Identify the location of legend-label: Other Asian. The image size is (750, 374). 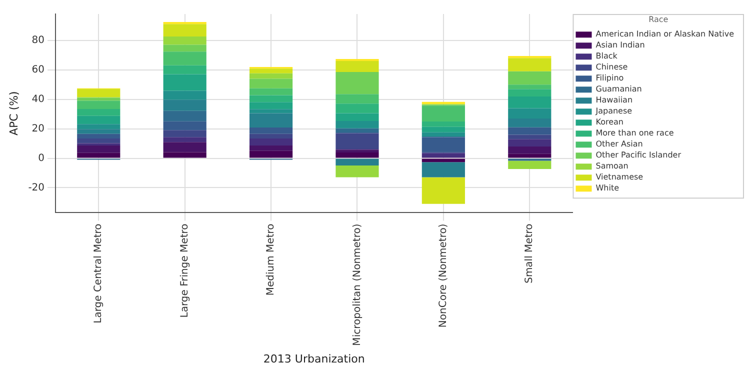
(619, 144).